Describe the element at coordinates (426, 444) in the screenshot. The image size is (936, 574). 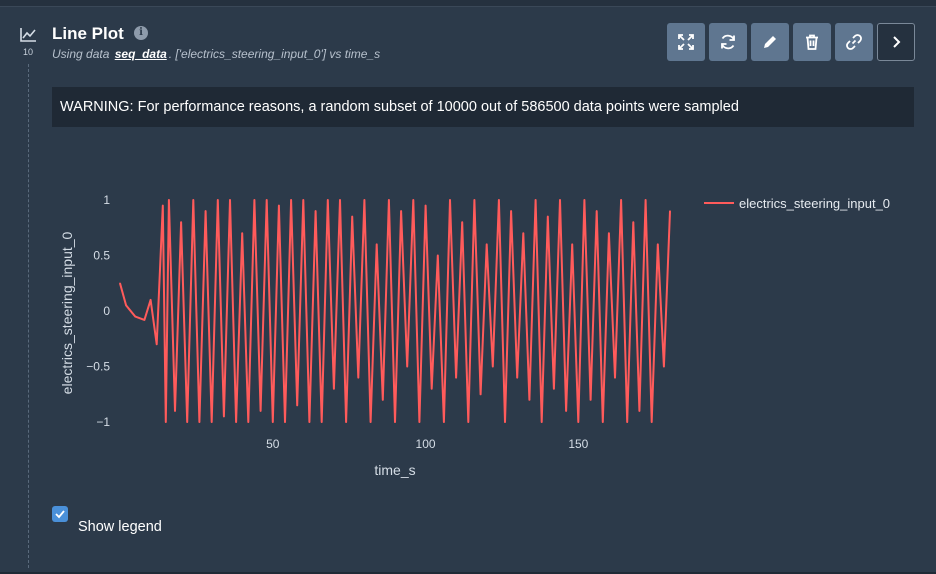
I see `x-tick-label: 100` at that location.